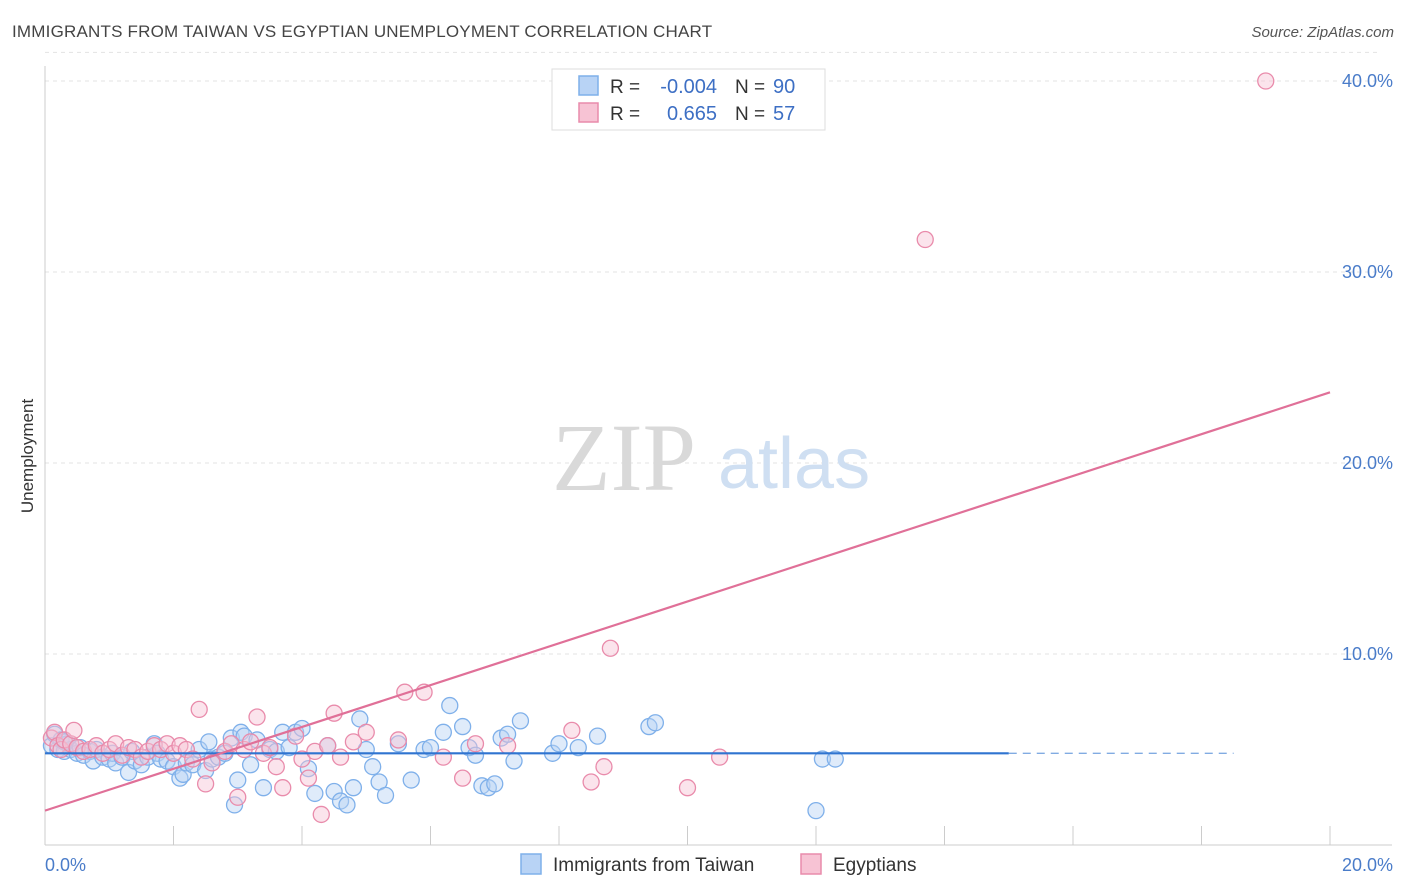 This screenshot has width=1406, height=892. What do you see at coordinates (1322, 32) in the screenshot?
I see `source-label: Source: ZipAtlas.com` at bounding box center [1322, 32].